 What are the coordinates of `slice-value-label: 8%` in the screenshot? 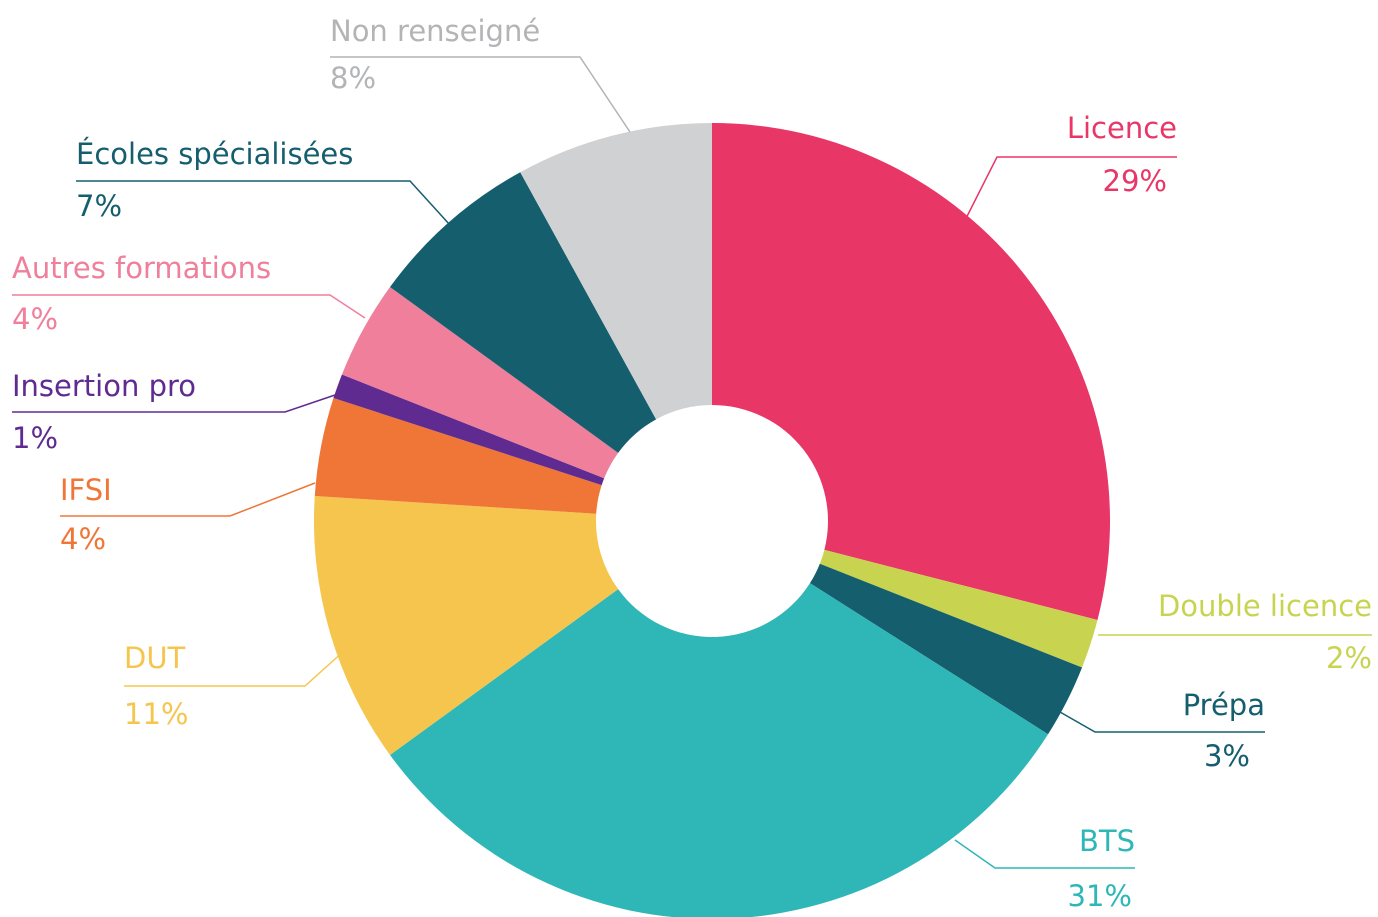 It's located at (353, 78).